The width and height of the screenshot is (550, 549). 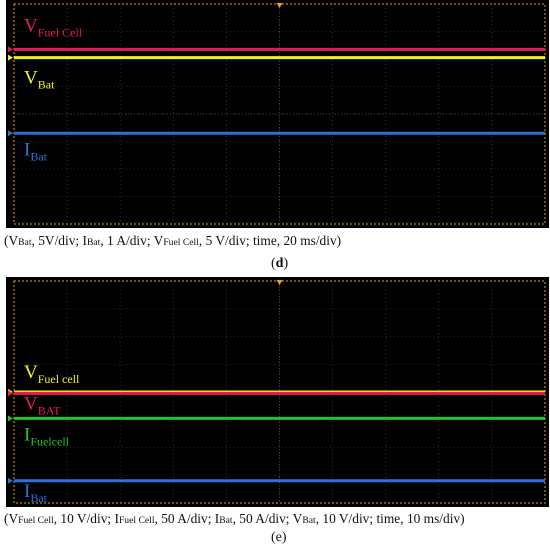 What do you see at coordinates (57, 240) in the screenshot?
I see `caption-text: , 5V/div;` at bounding box center [57, 240].